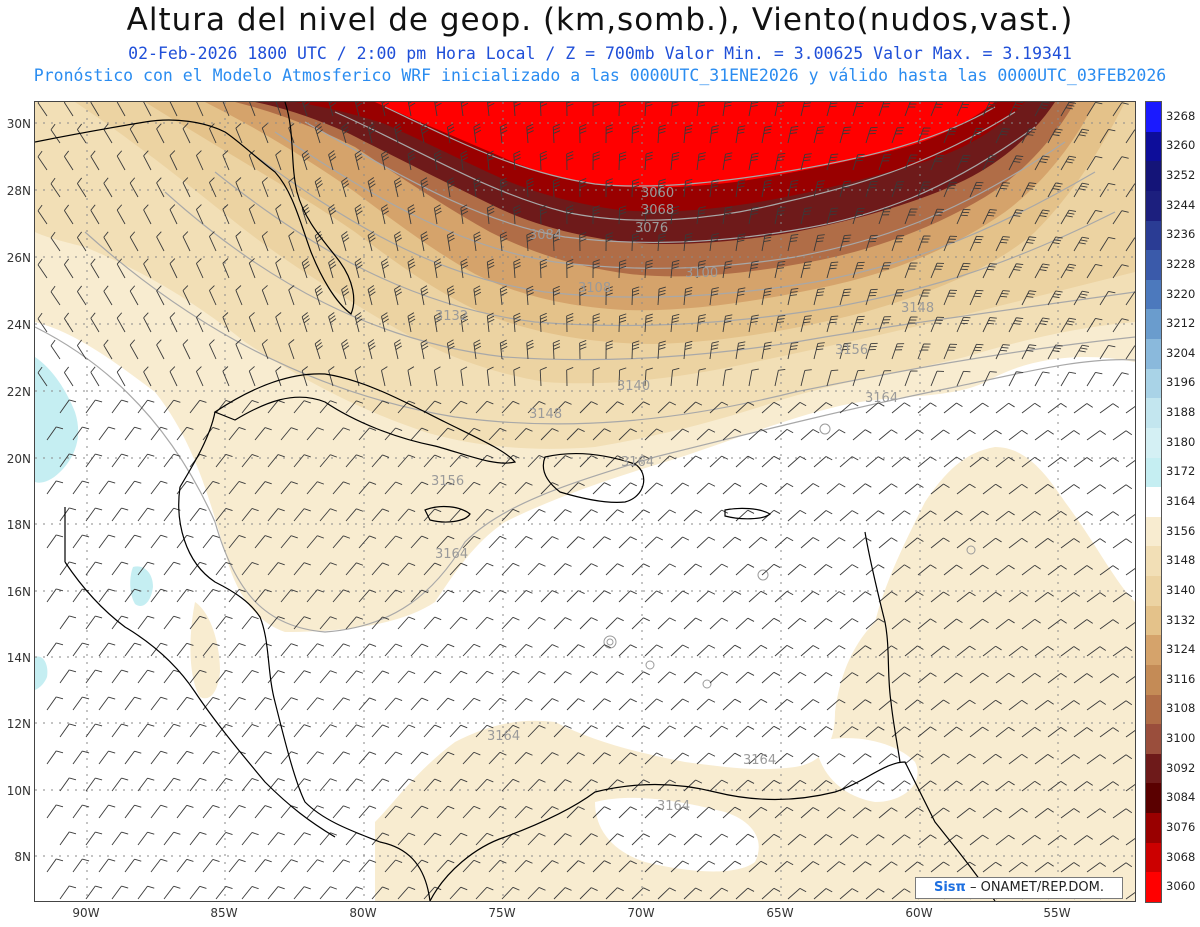 Image resolution: width=1200 pixels, height=927 pixels. Describe the element at coordinates (502, 913) in the screenshot. I see `lon-label: 75W` at that location.